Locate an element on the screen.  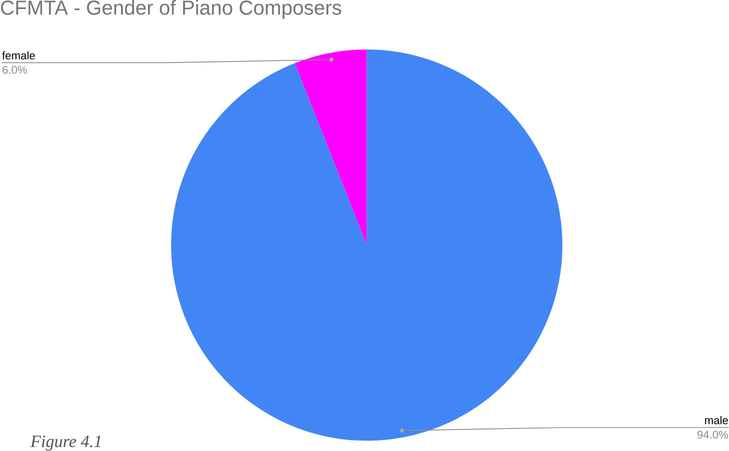
data-label: 6.0% is located at coordinates (14, 70).